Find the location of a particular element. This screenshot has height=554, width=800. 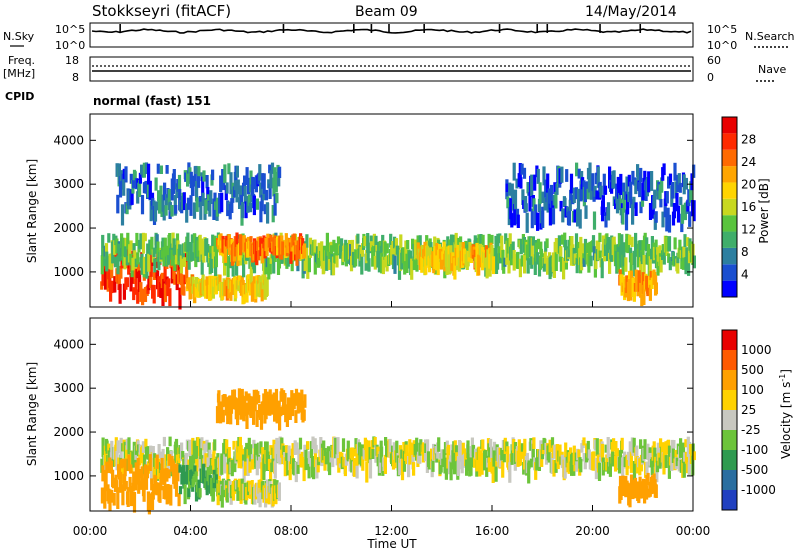

y-tick-label: 4000 is located at coordinates (68, 344).